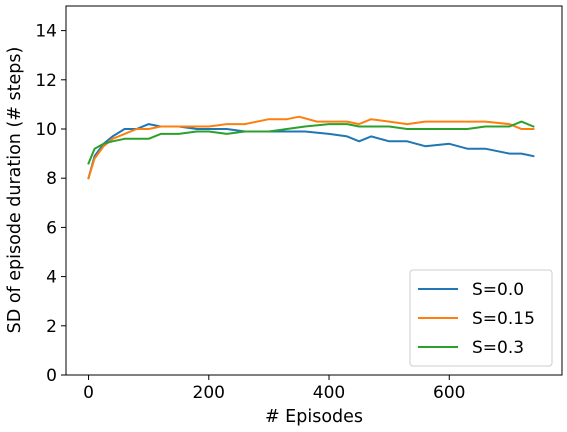 The width and height of the screenshot is (567, 432). I want to click on y-tick-label-3: 6, so click(51, 228).